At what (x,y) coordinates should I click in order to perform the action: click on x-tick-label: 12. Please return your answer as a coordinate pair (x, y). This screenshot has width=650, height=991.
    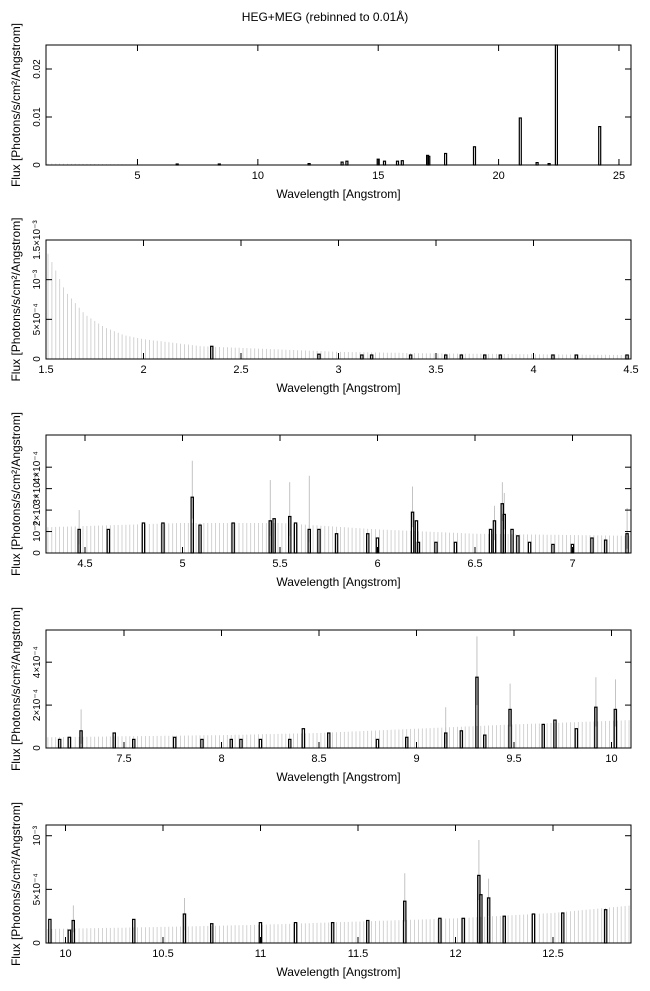
    Looking at the image, I should click on (455, 954).